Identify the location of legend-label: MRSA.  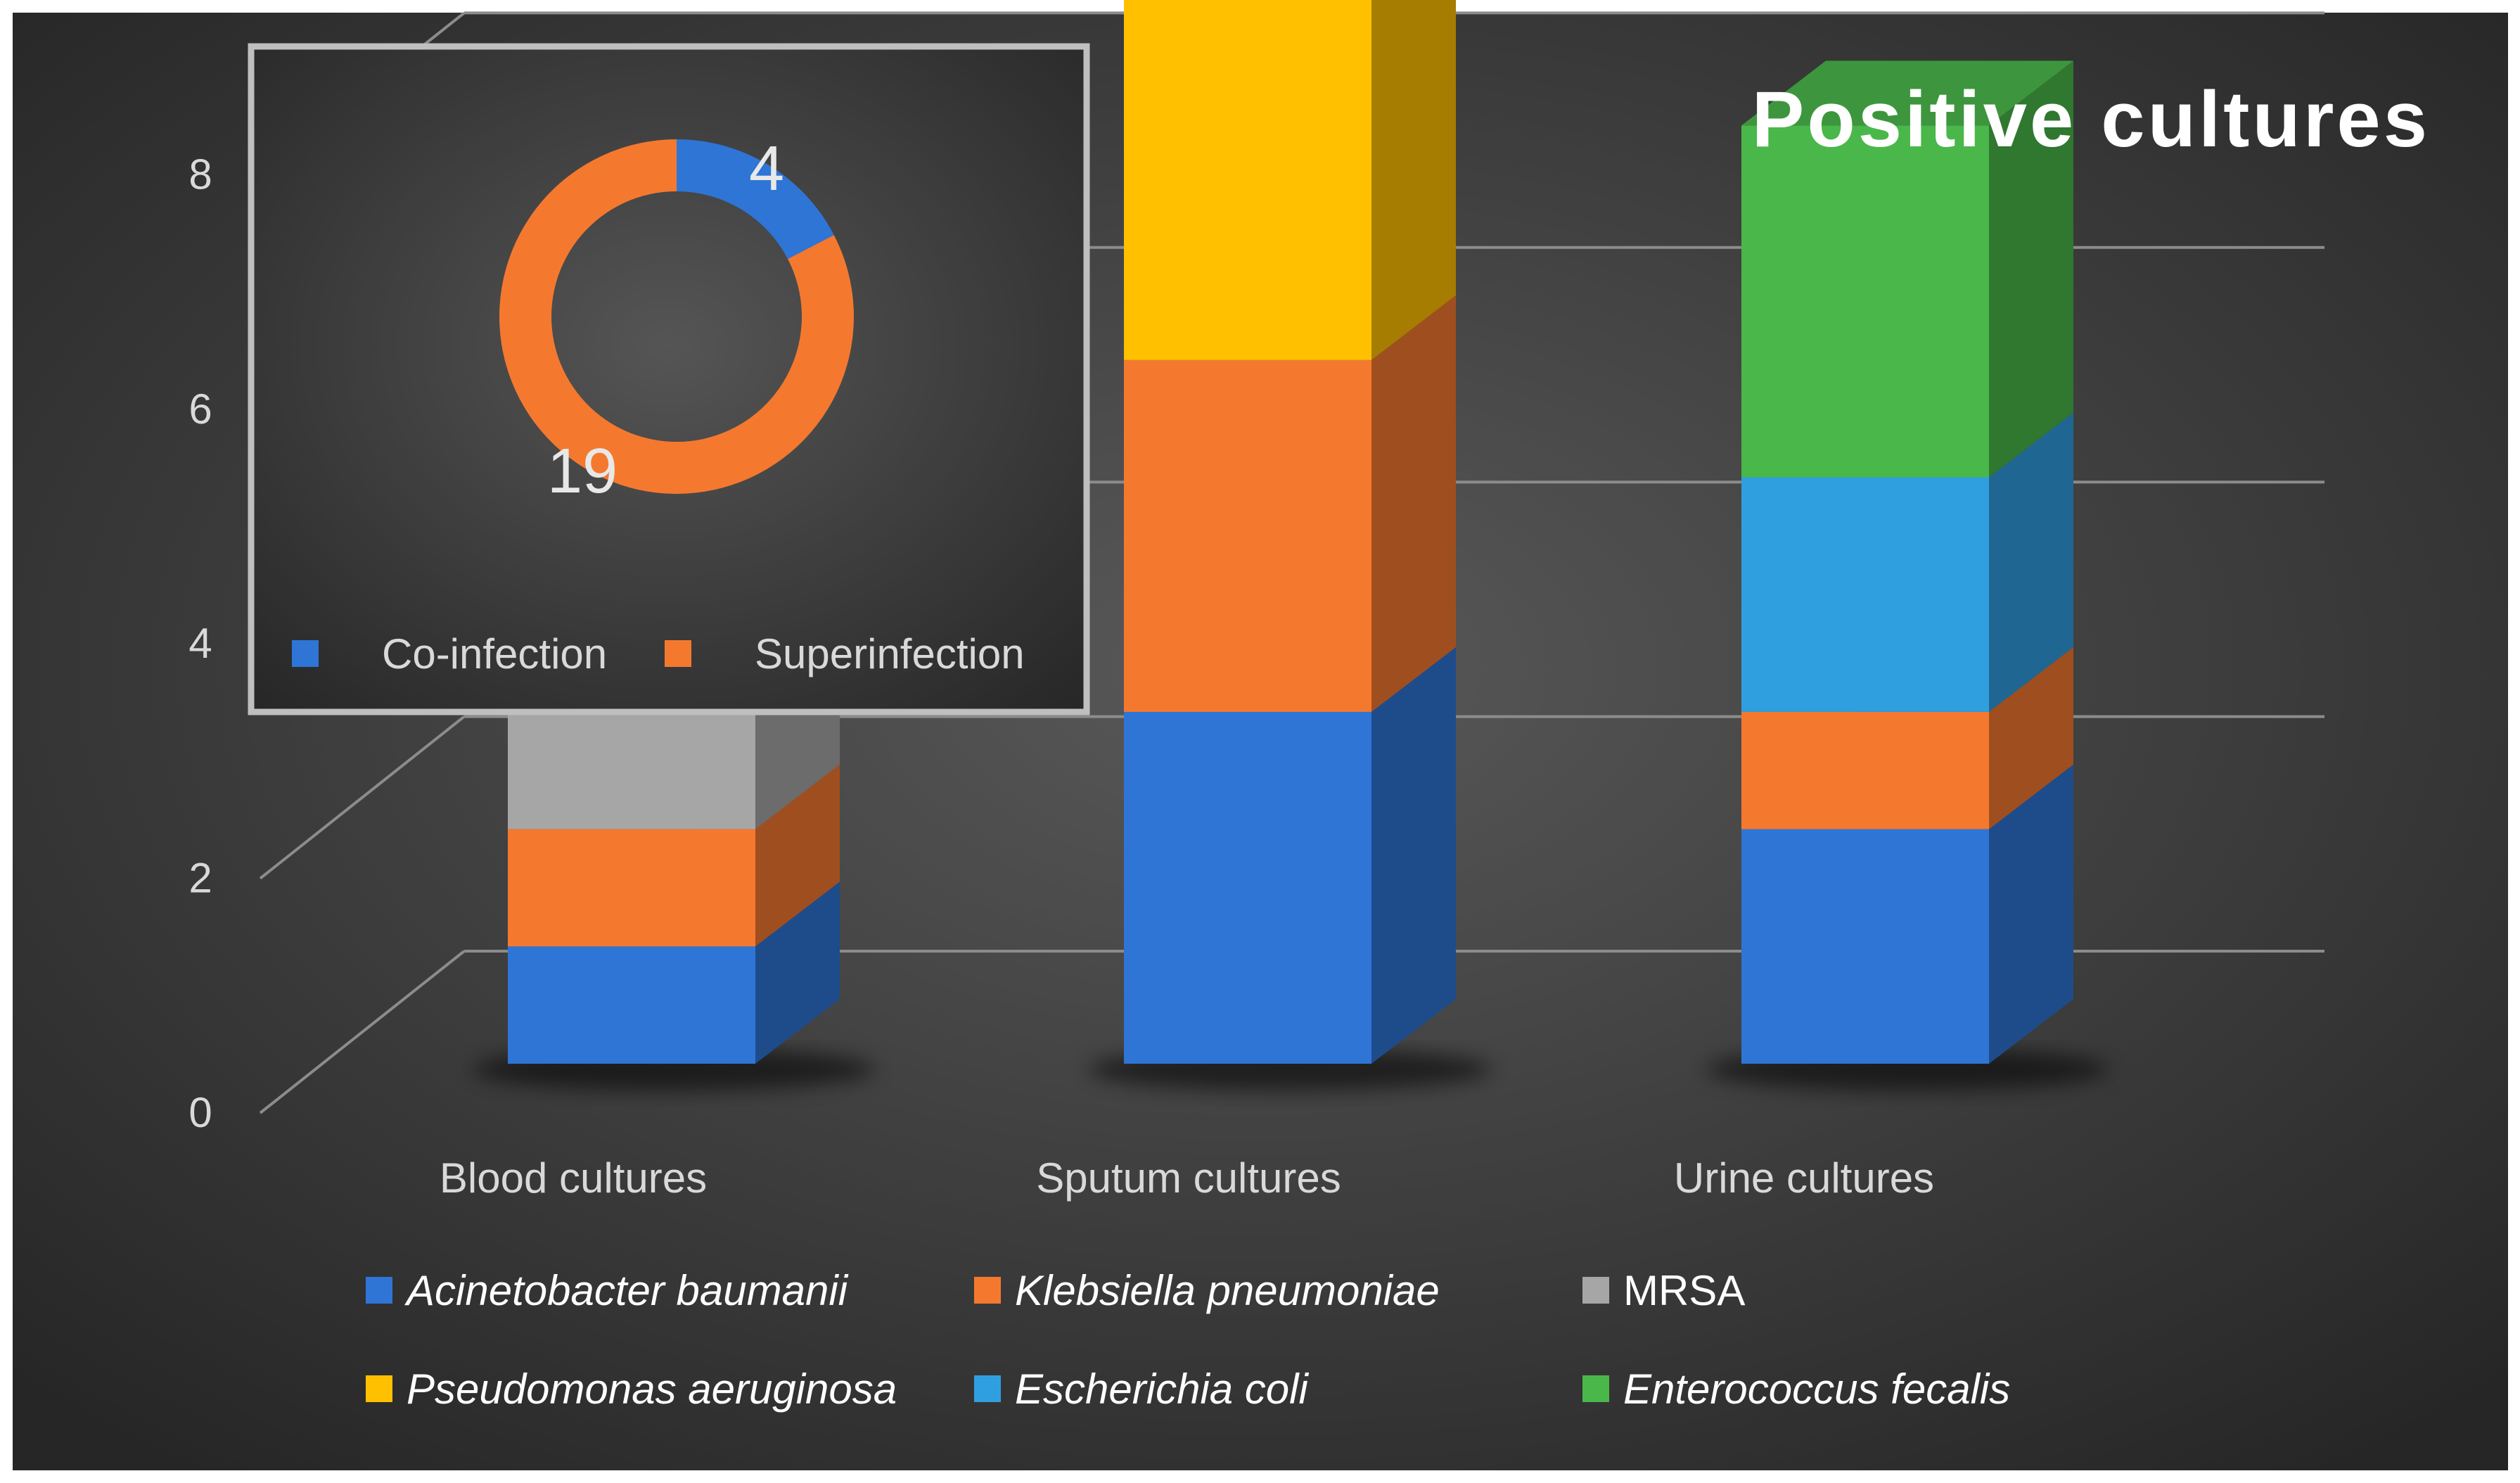
(1684, 1290).